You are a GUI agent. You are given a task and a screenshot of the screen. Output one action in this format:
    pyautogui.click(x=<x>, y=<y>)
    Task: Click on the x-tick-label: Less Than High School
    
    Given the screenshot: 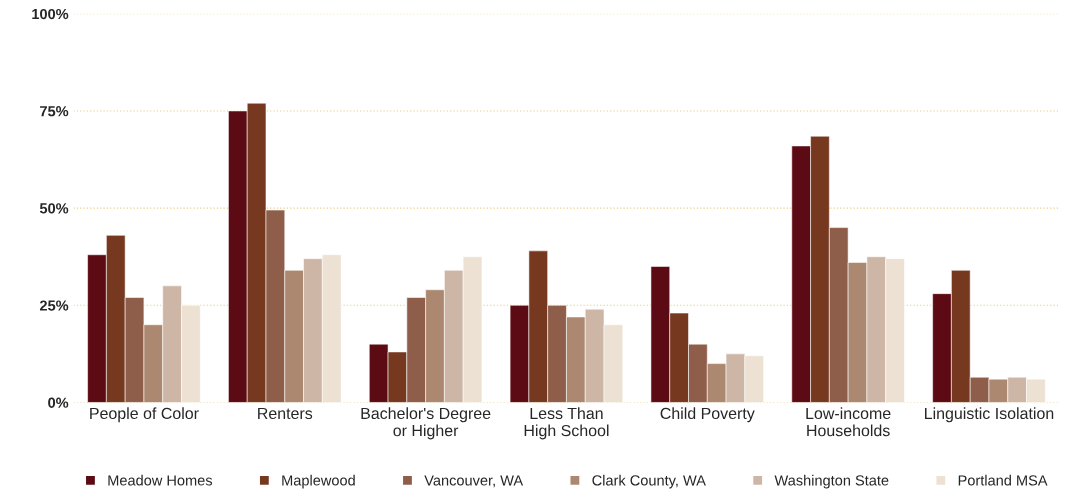 What is the action you would take?
    pyautogui.click(x=566, y=423)
    